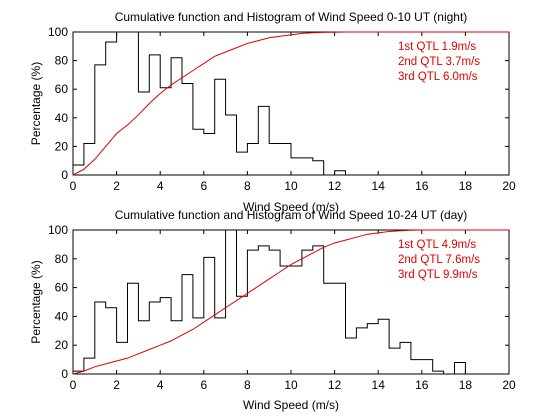 The image size is (560, 420). Describe the element at coordinates (438, 275) in the screenshot. I see `quantile-annotation: 3rd QTL 9.9m/s` at that location.